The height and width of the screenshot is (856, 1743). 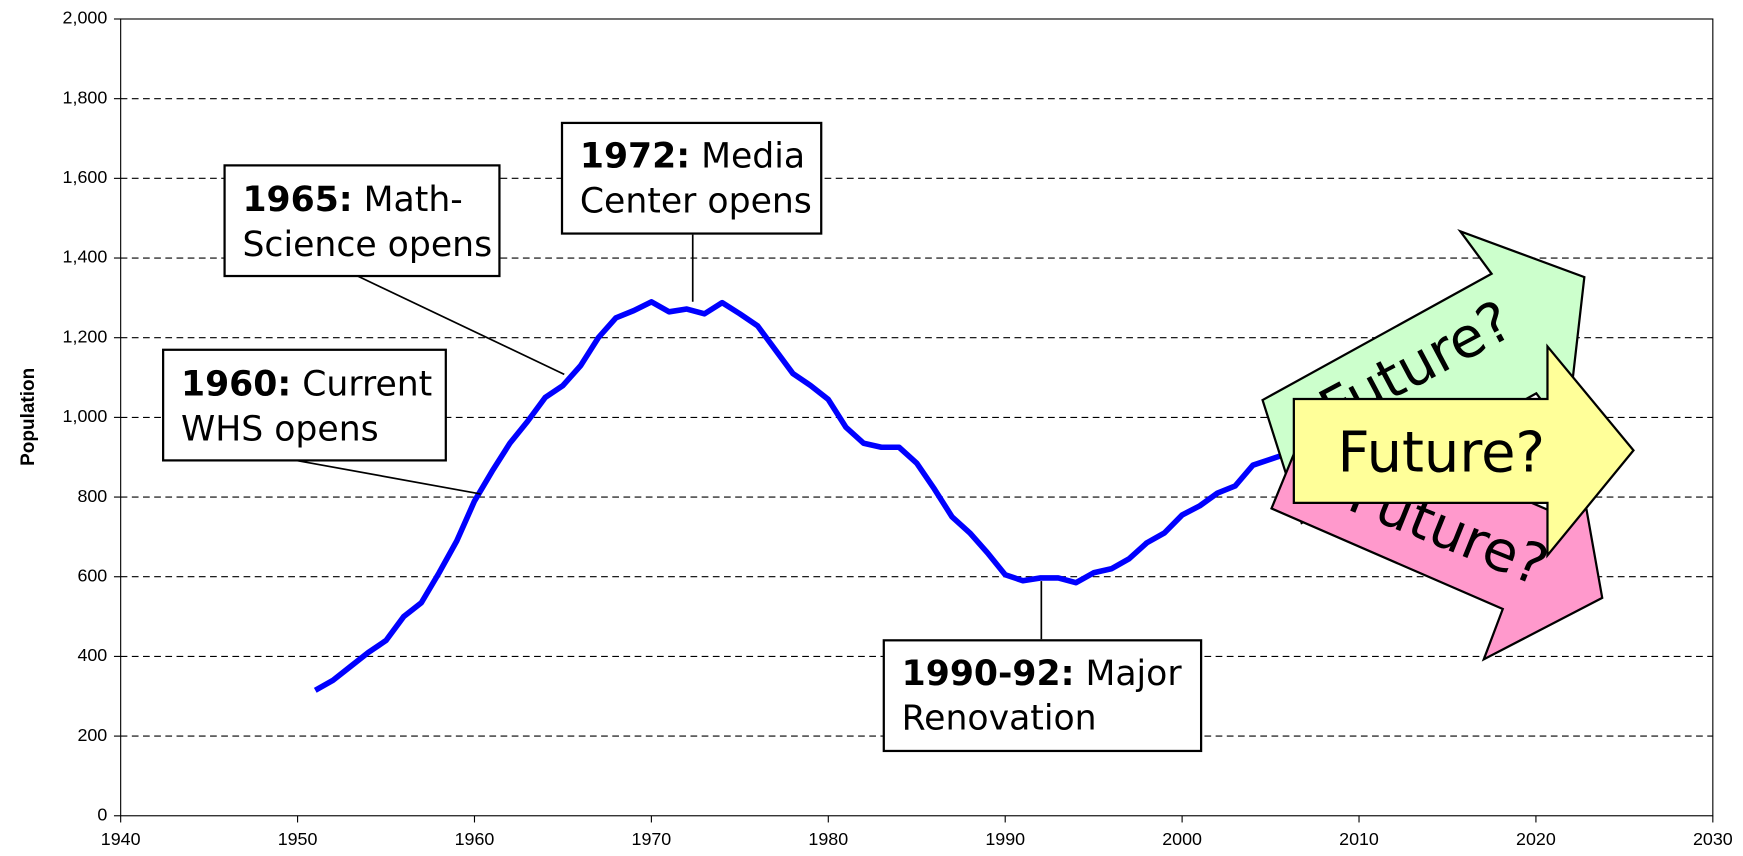 I want to click on y-tick-label: 1,600, so click(x=85, y=177).